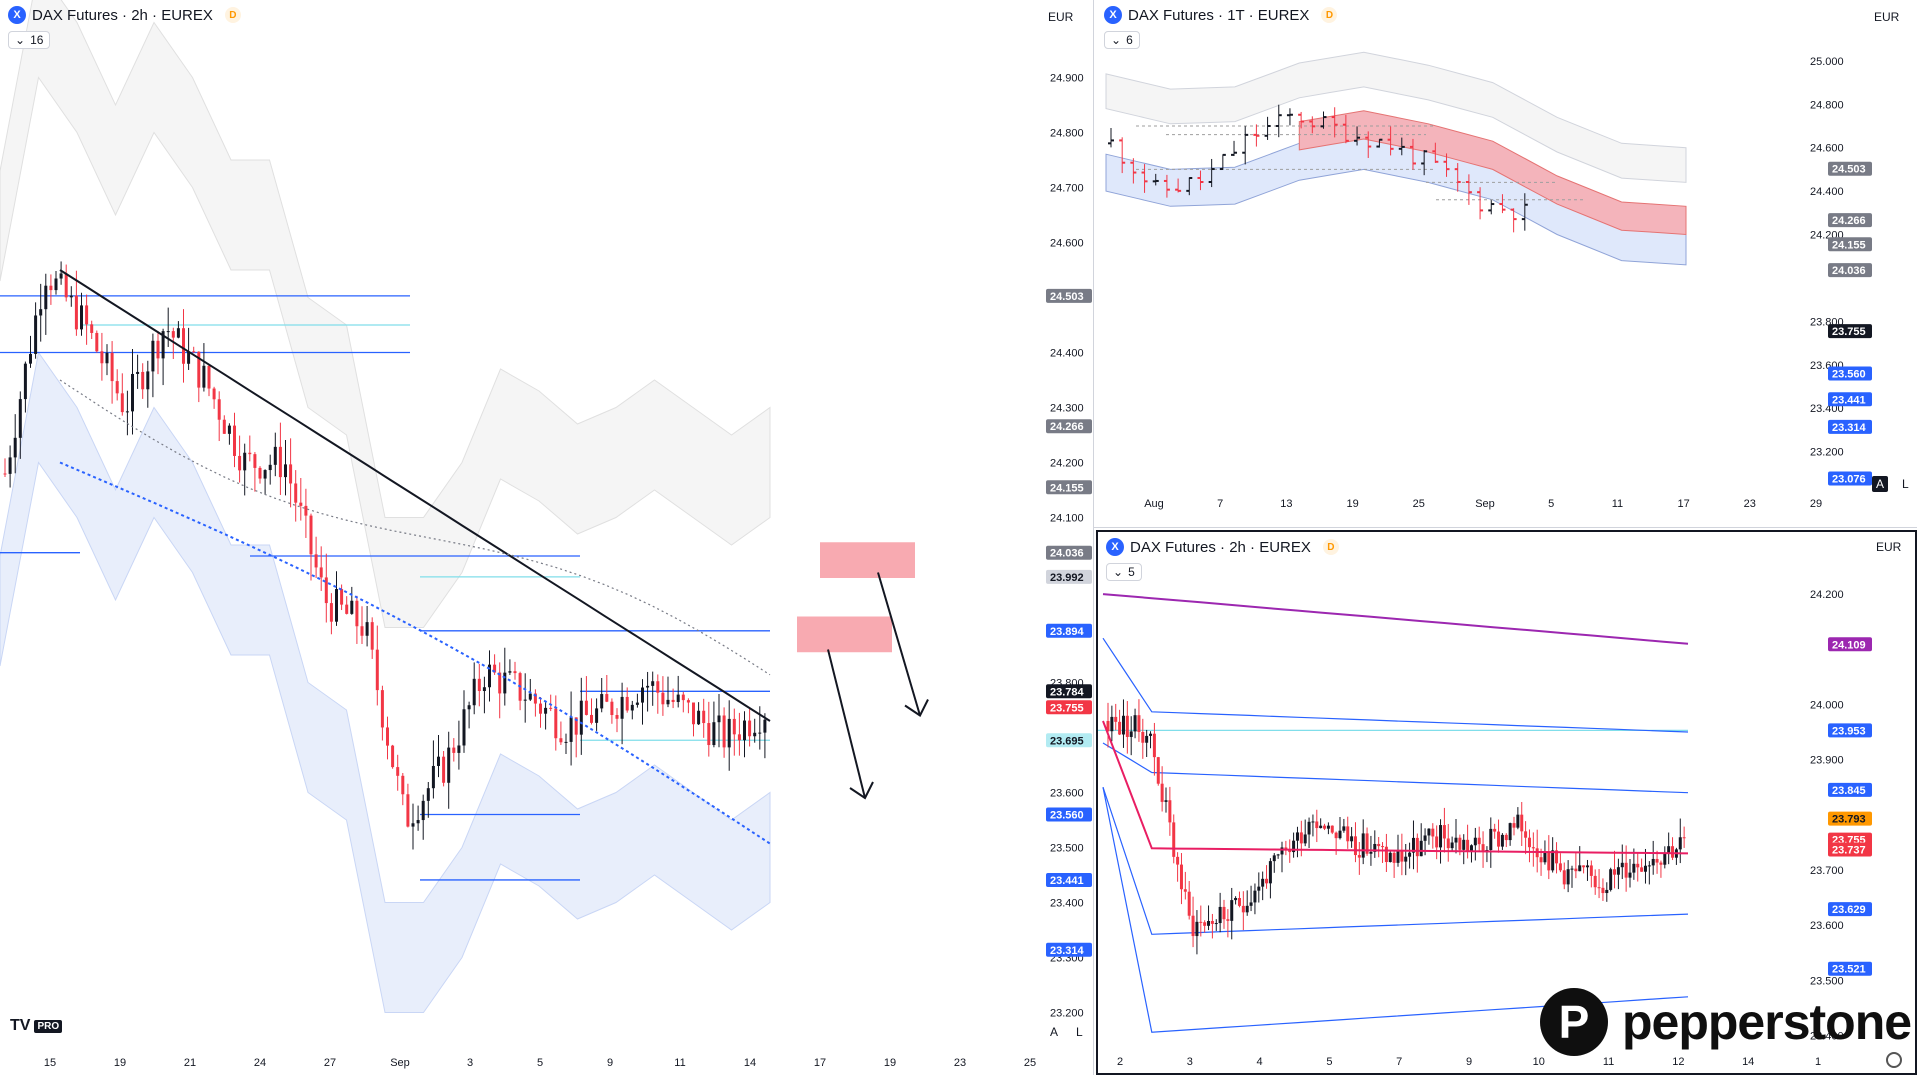  I want to click on bottom-right-chart-title: DAX Futures · 2h · EUREX, so click(1220, 547).